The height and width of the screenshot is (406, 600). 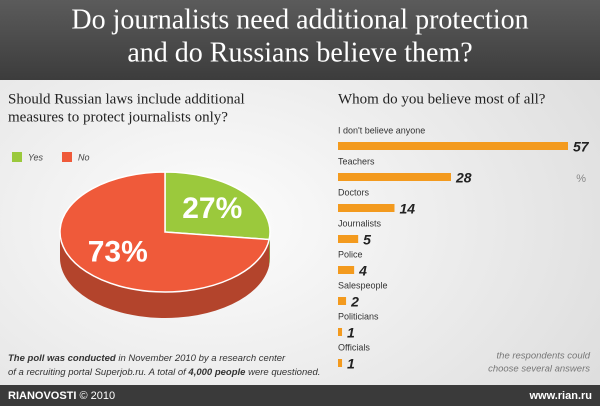 What do you see at coordinates (354, 302) in the screenshot?
I see `bar-value: 2` at bounding box center [354, 302].